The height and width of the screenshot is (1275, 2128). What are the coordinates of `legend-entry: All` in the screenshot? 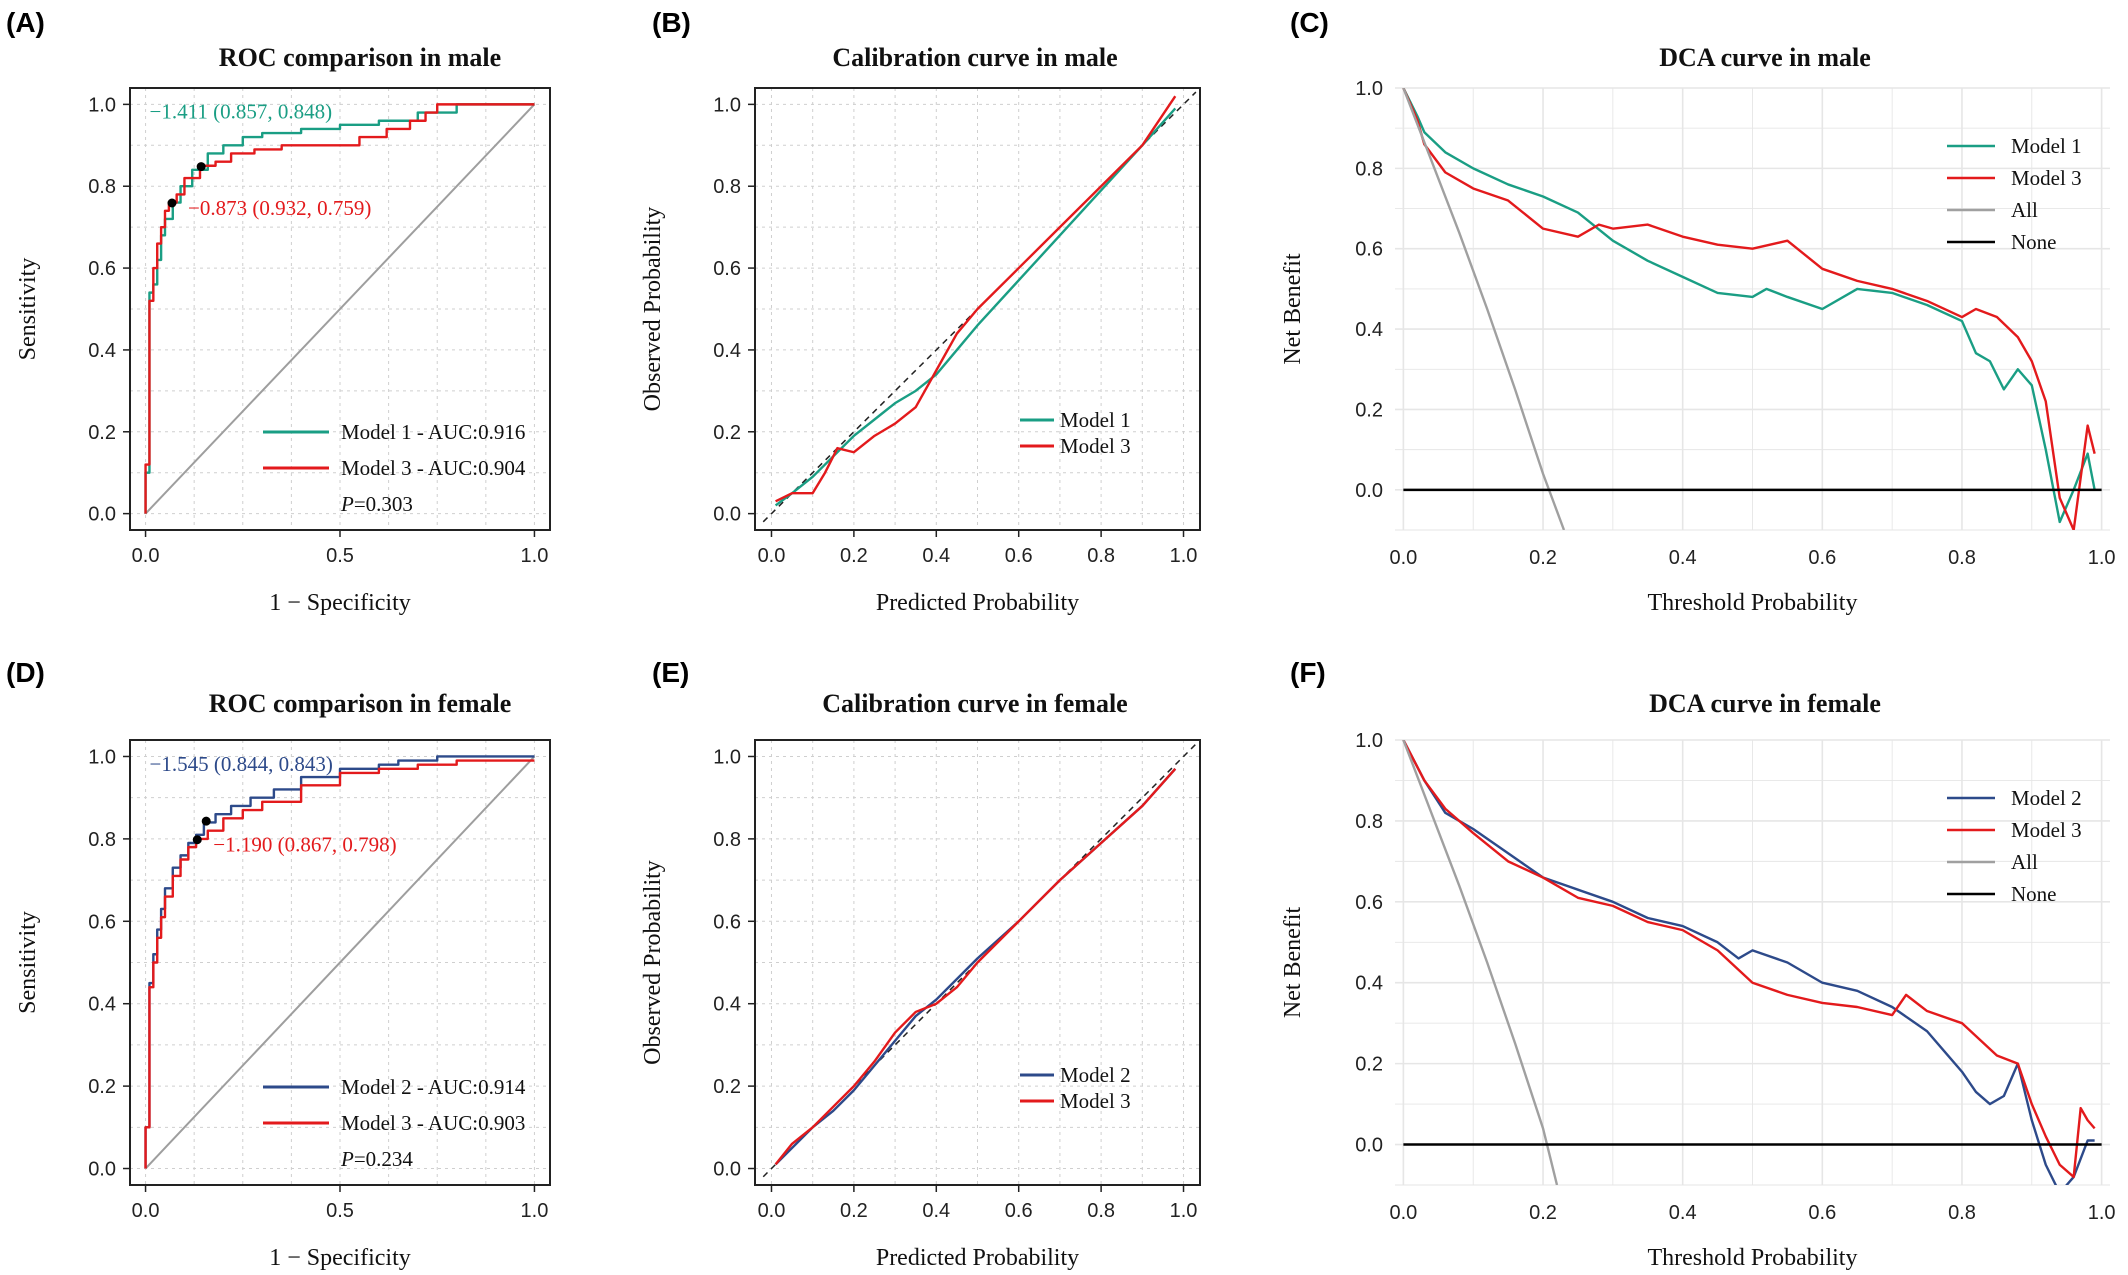 It's located at (2024, 862).